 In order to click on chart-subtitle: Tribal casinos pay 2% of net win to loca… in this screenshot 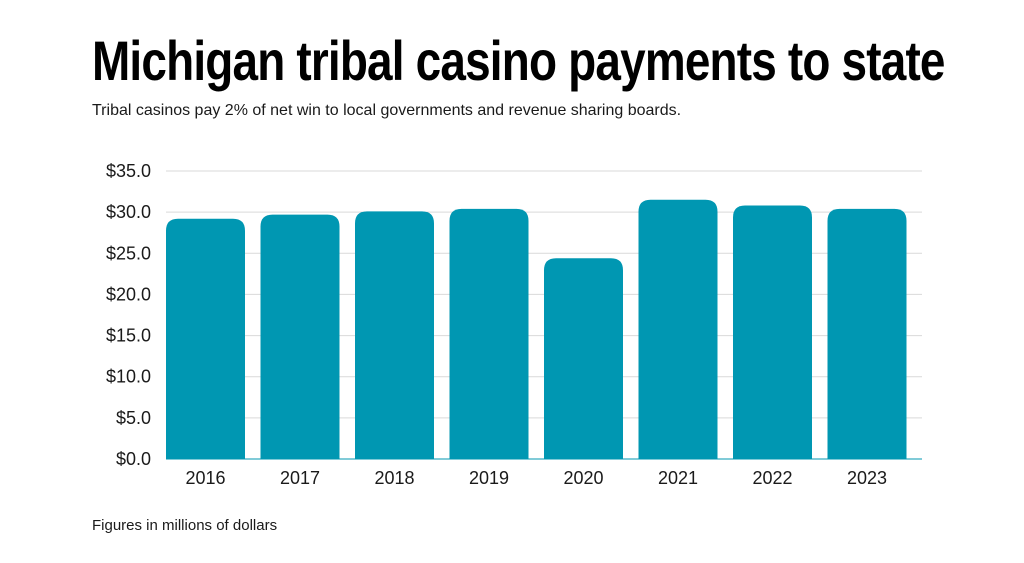, I will do `click(387, 110)`.